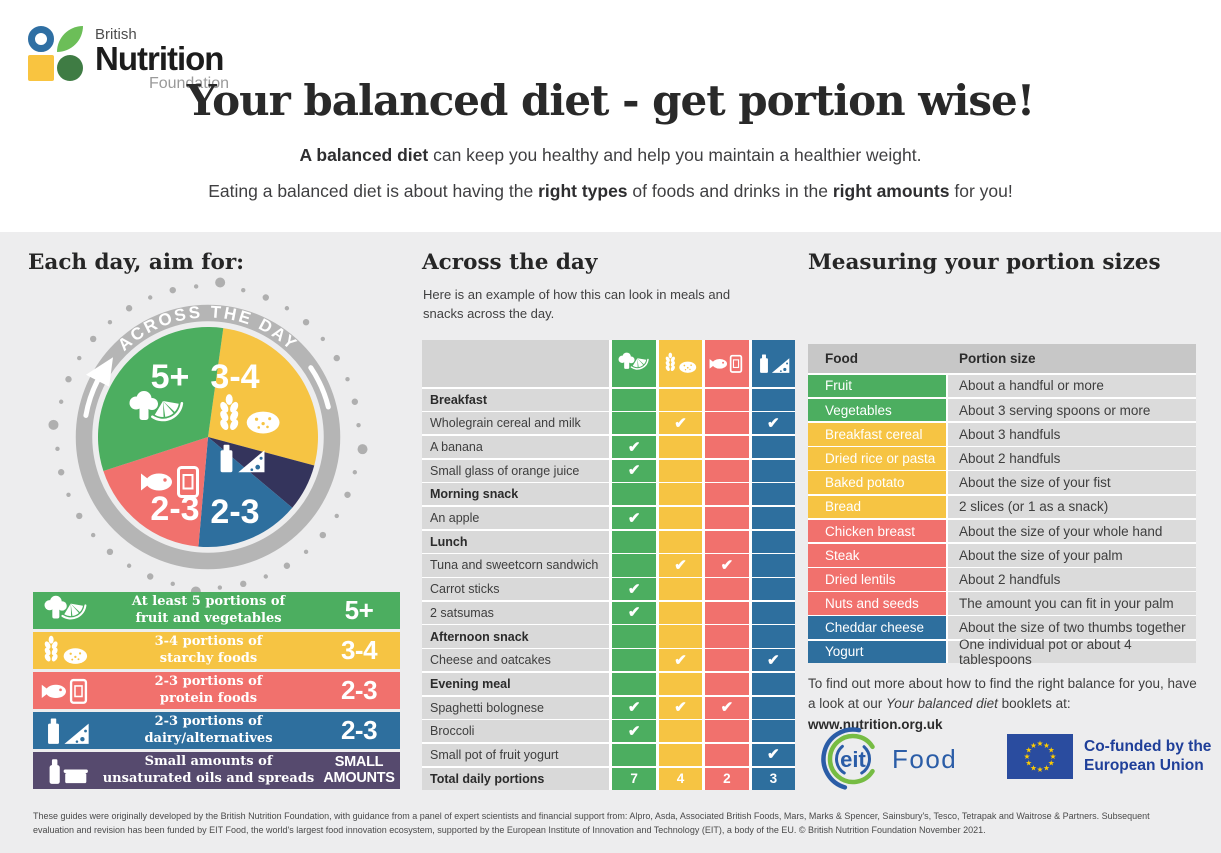 Image resolution: width=1221 pixels, height=853 pixels. Describe the element at coordinates (841, 358) in the screenshot. I see `food-column-header: Food` at that location.